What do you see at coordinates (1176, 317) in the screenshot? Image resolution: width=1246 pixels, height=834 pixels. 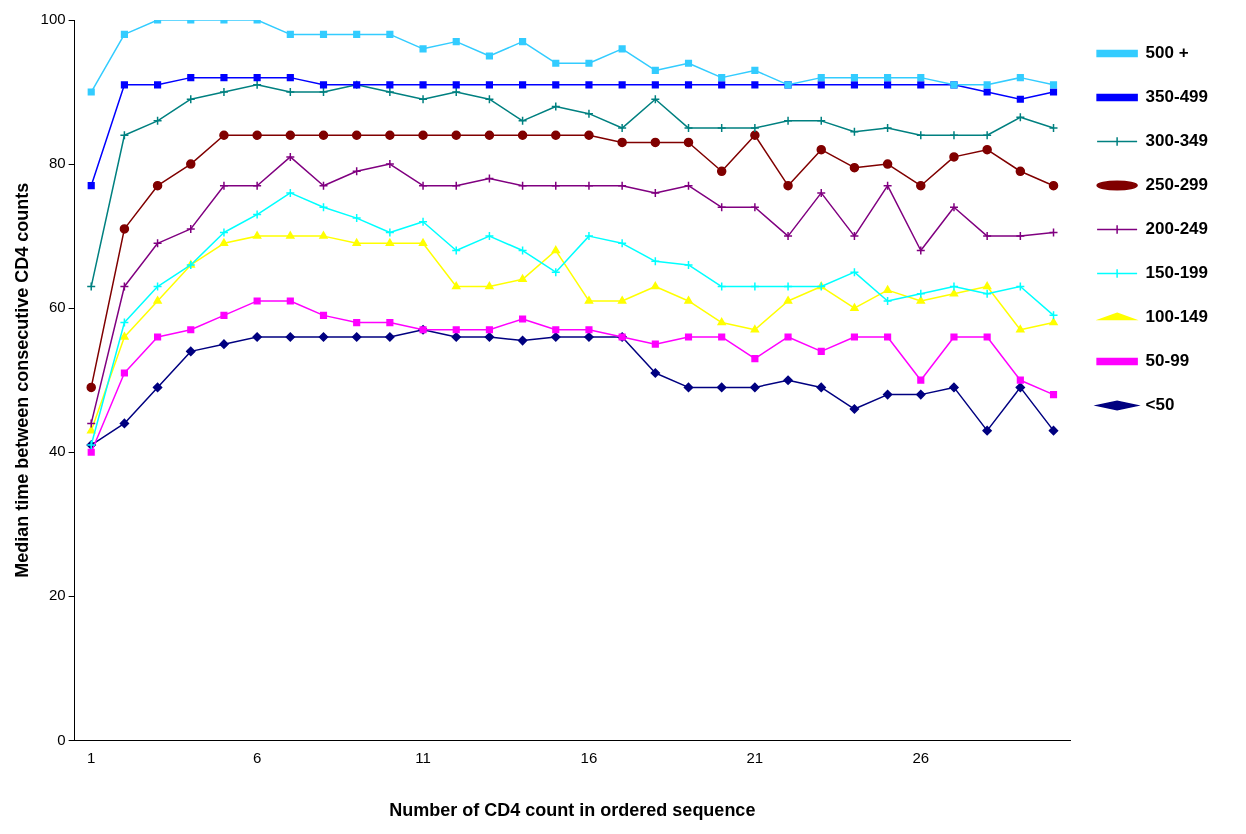 I see `legend-label: 100-149` at bounding box center [1176, 317].